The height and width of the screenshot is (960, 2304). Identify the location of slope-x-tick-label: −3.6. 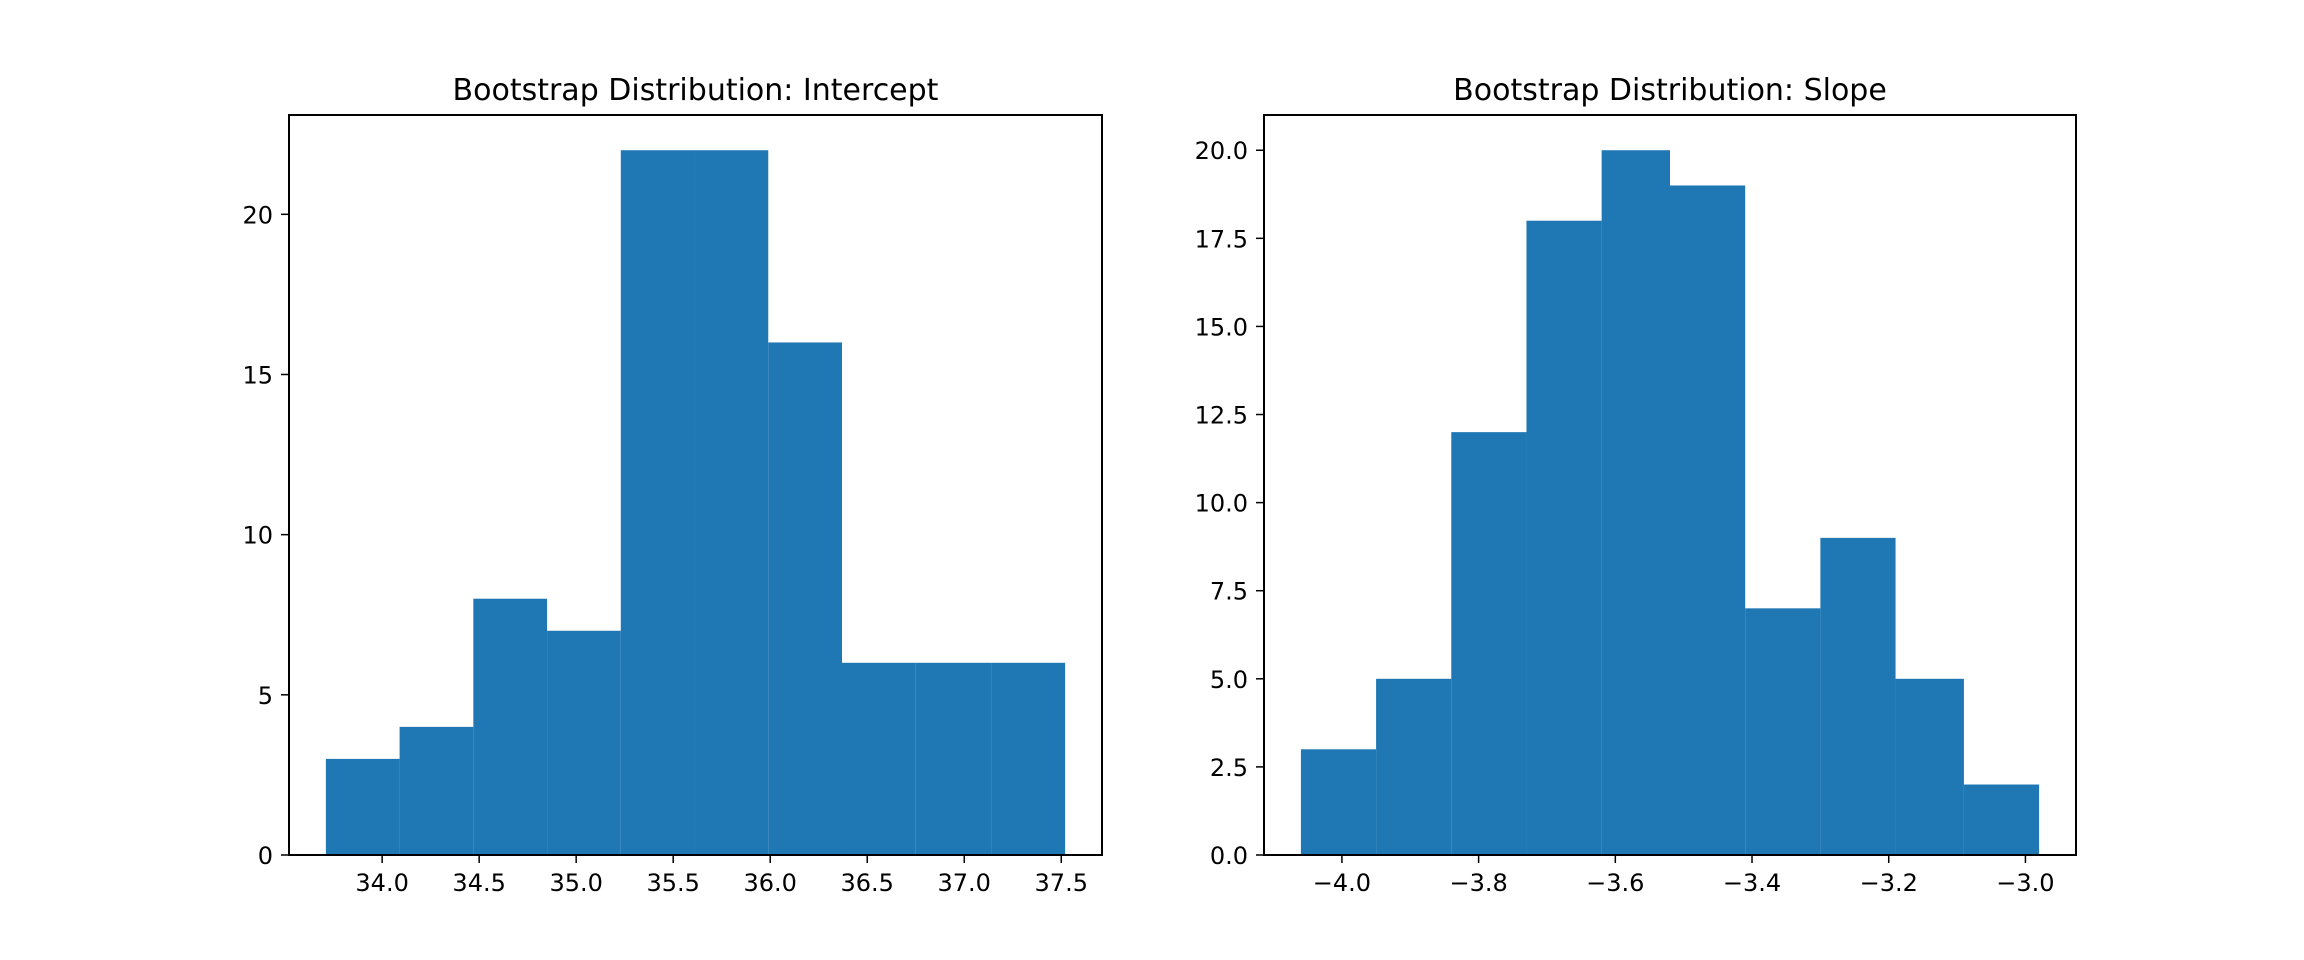
(1615, 883).